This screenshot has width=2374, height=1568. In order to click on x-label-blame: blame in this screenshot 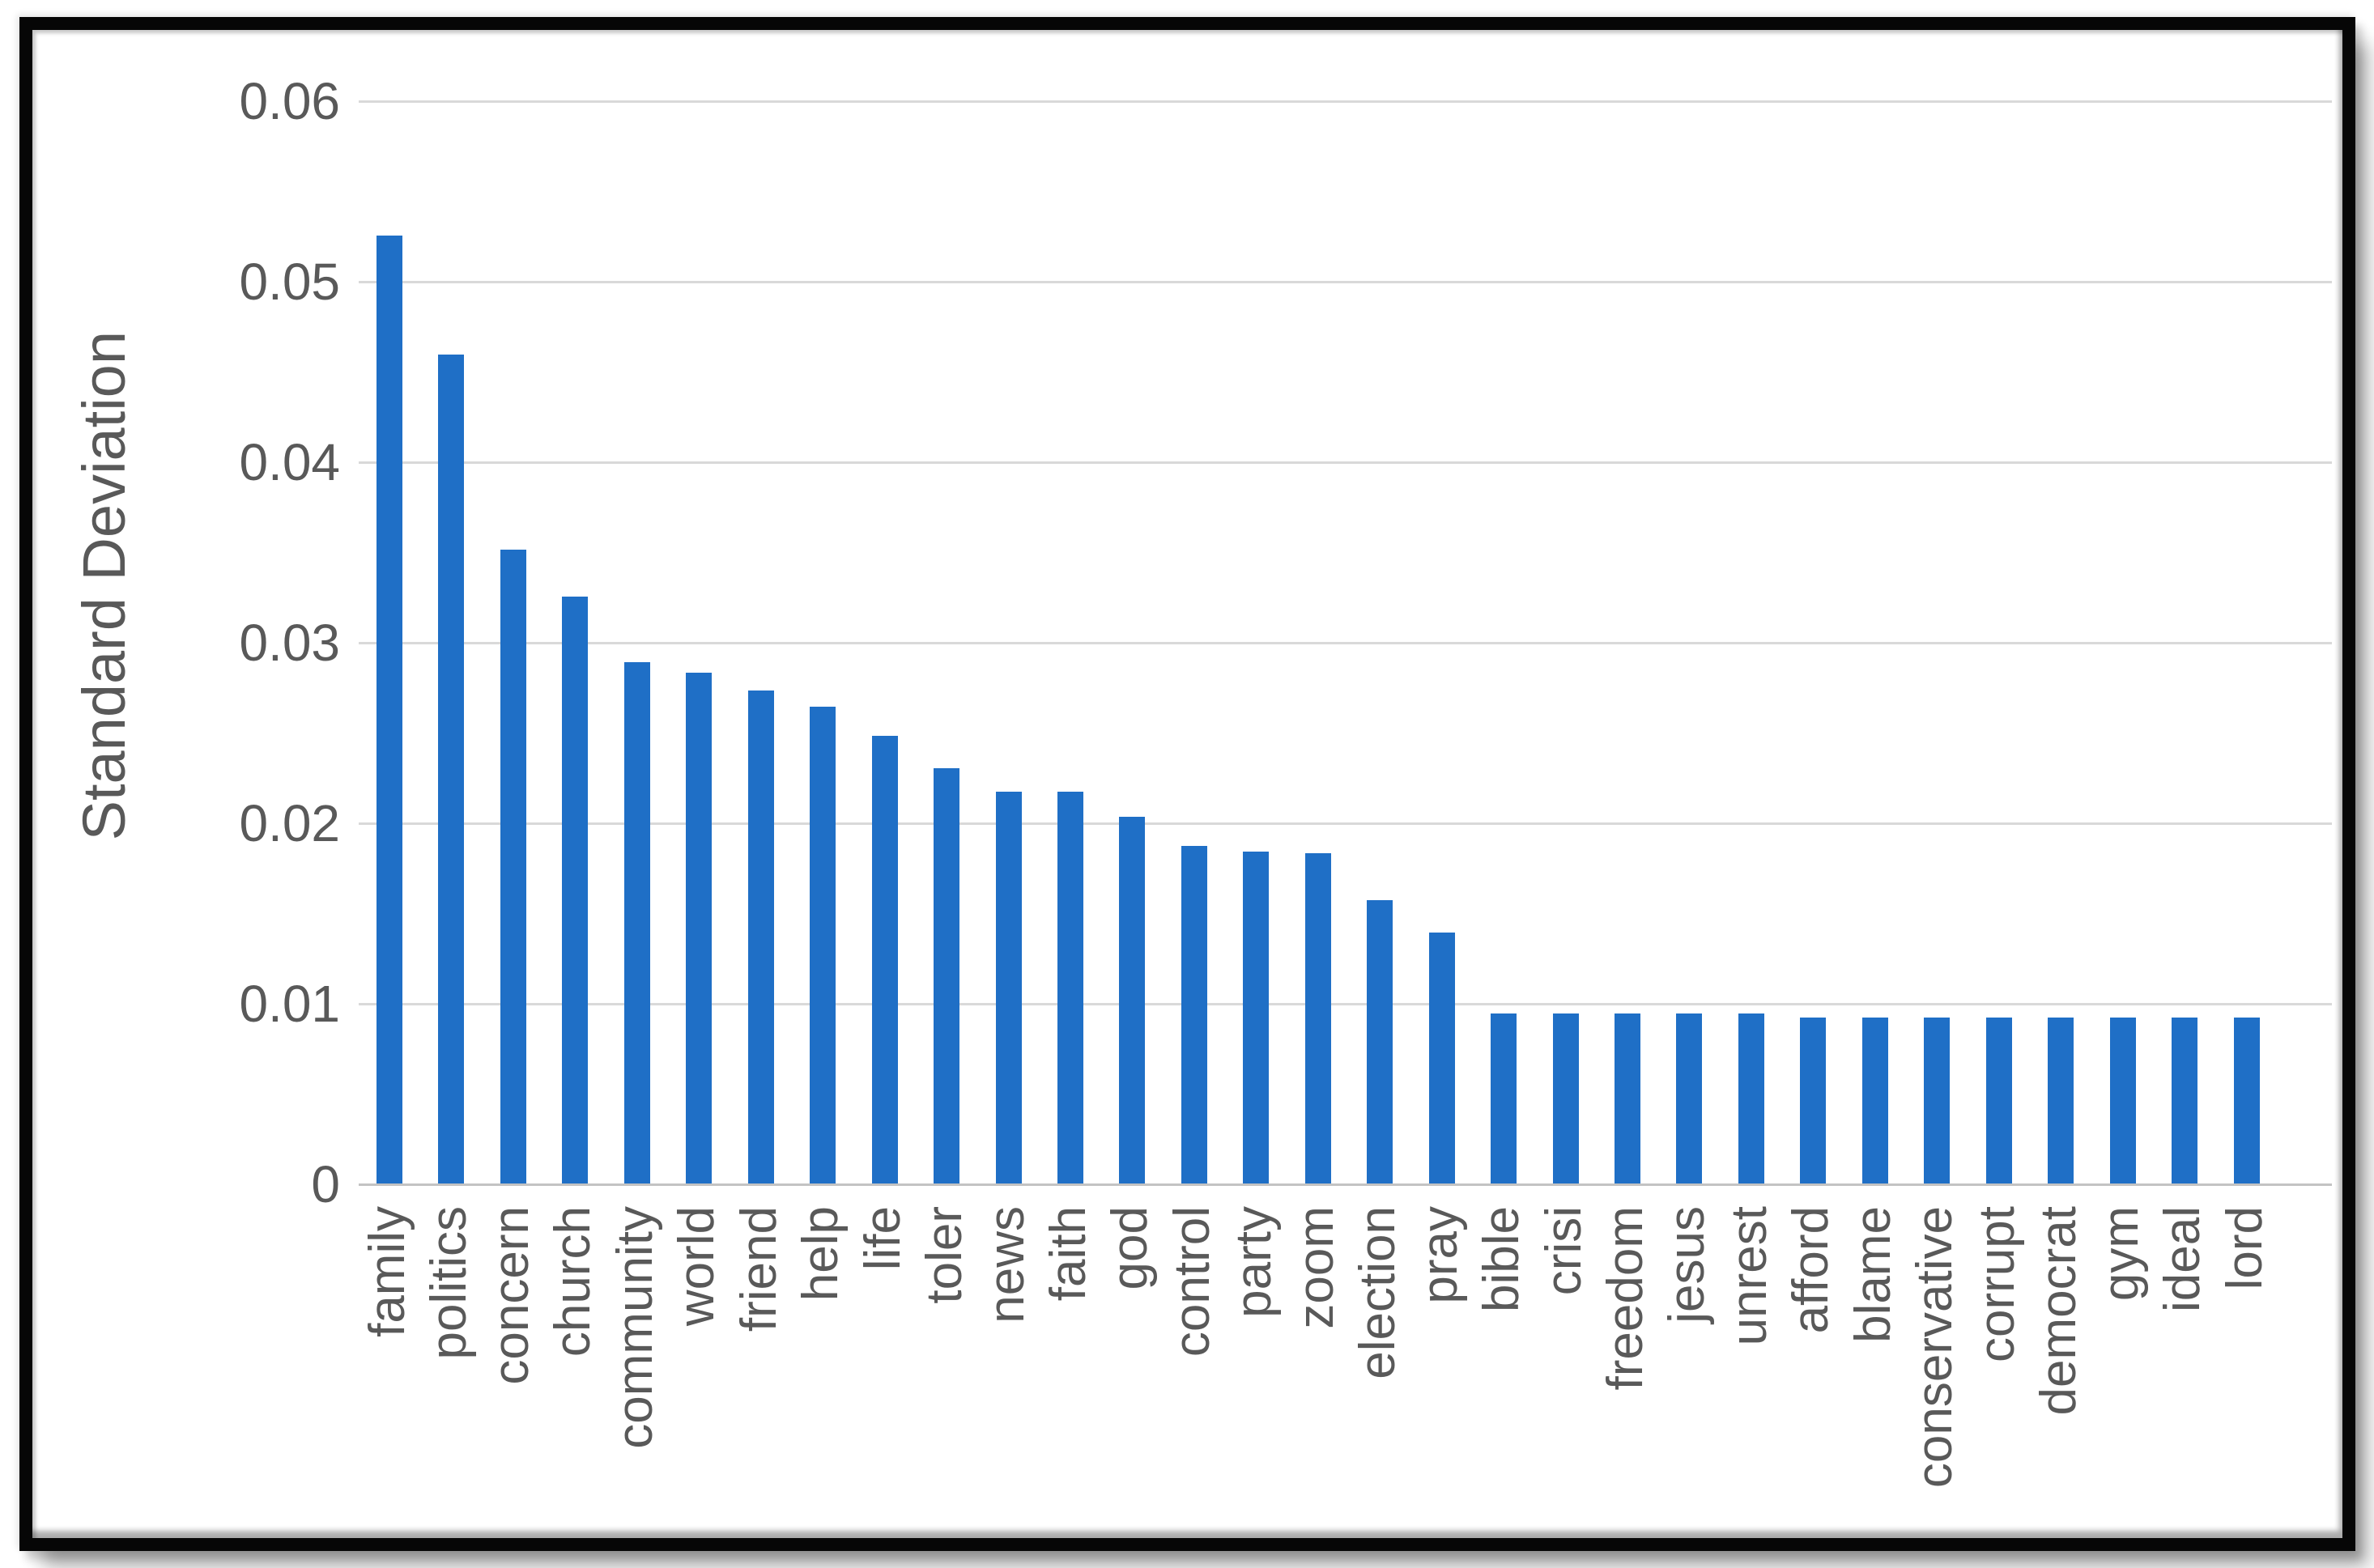, I will do `click(1873, 1274)`.